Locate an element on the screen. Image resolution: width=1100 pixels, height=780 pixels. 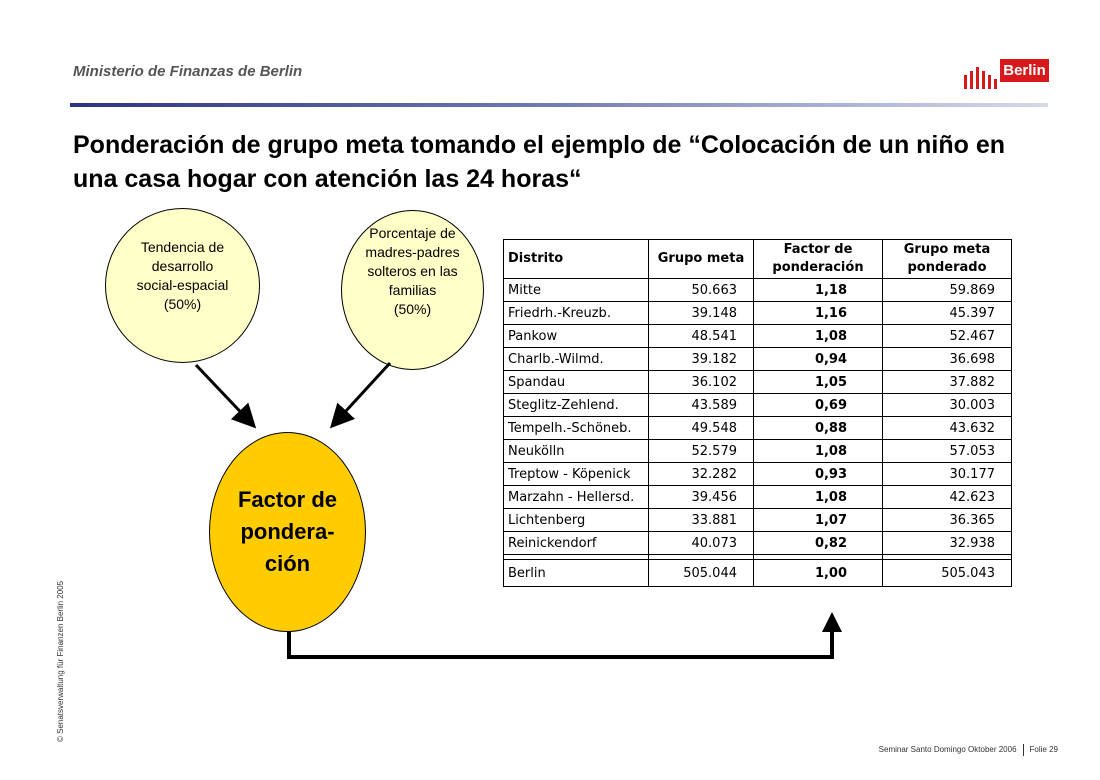
table-row: Charlb.-Wilmd. 39.182 0,94 36.698 is located at coordinates (757, 359).